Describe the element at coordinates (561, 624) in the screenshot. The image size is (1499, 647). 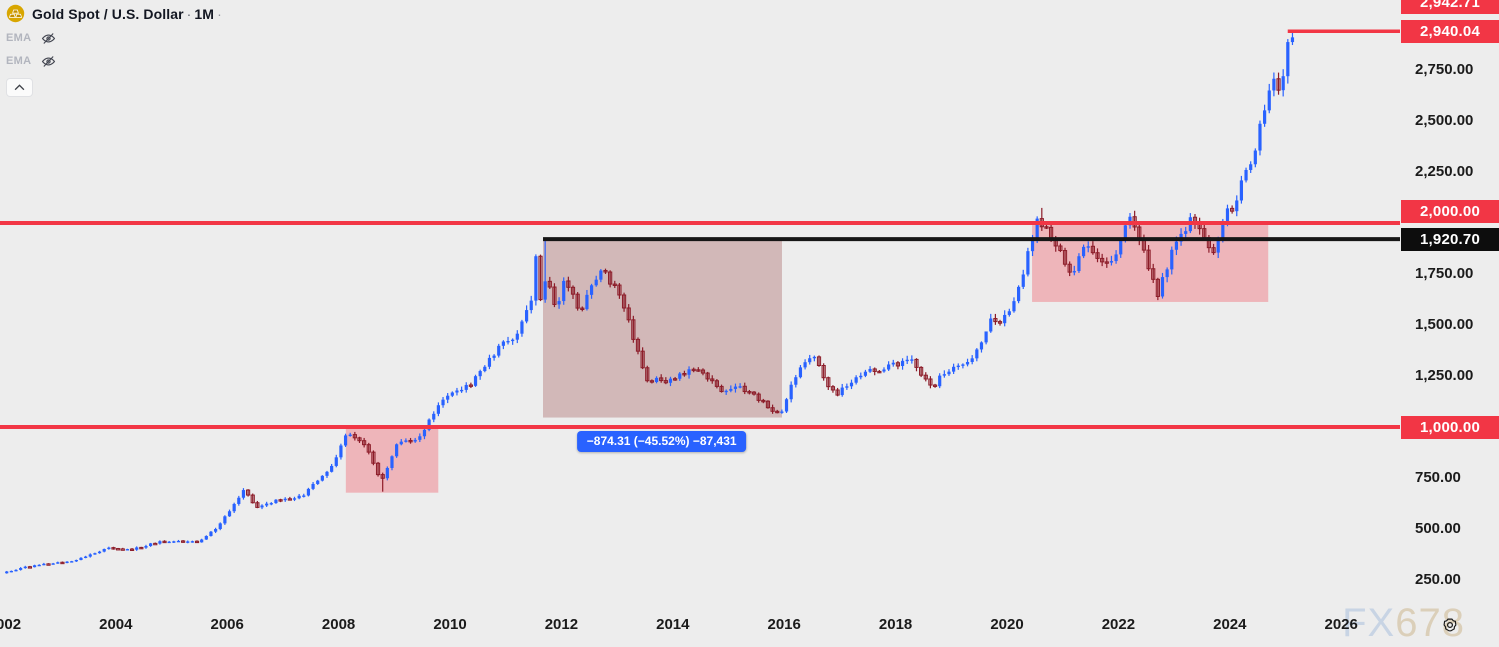
I see `time-axis-label: 2012` at that location.